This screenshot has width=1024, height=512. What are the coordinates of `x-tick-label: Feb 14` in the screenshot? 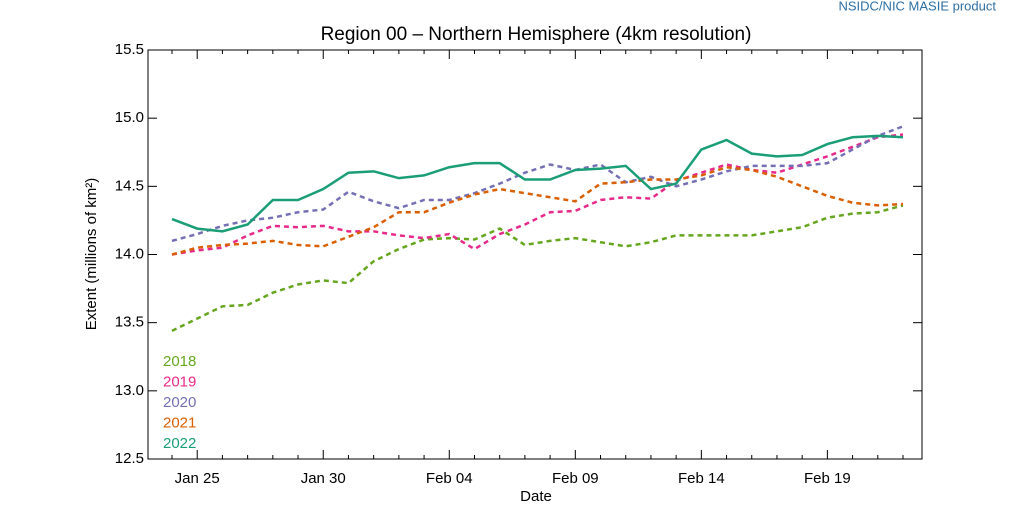 It's located at (701, 478).